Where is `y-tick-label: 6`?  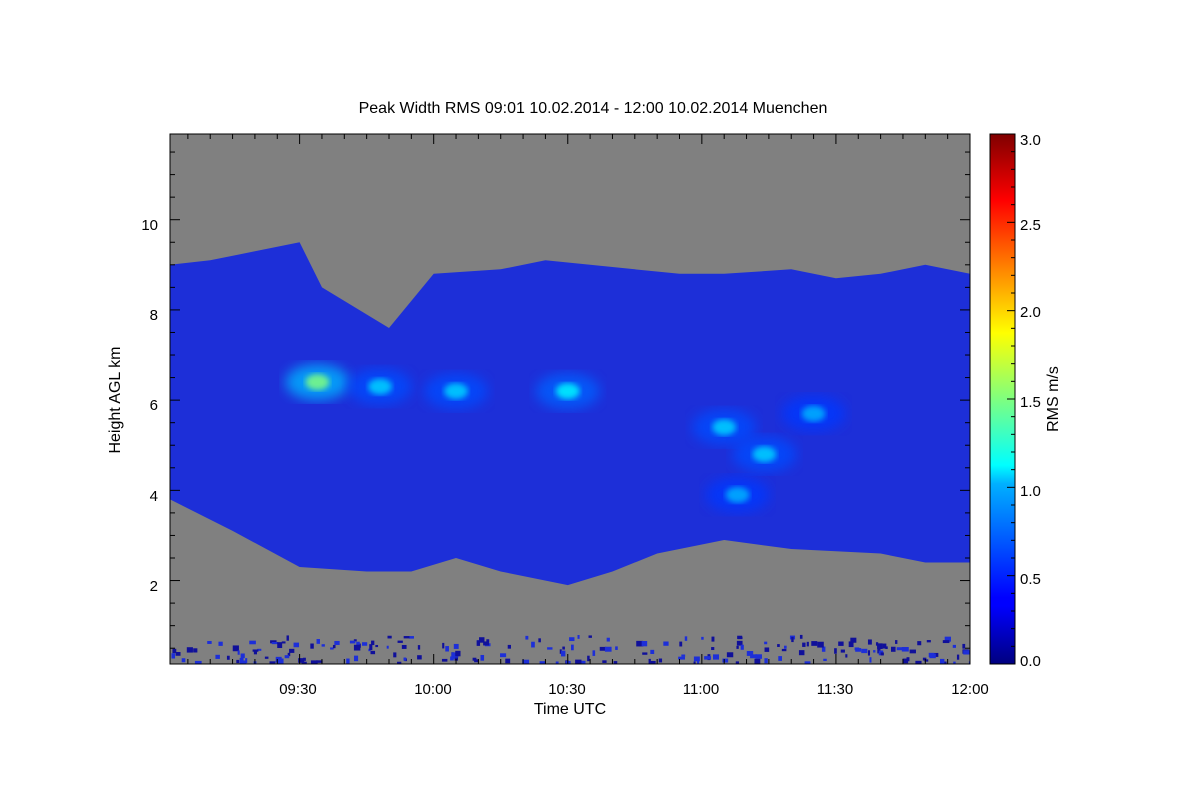 y-tick-label: 6 is located at coordinates (154, 405).